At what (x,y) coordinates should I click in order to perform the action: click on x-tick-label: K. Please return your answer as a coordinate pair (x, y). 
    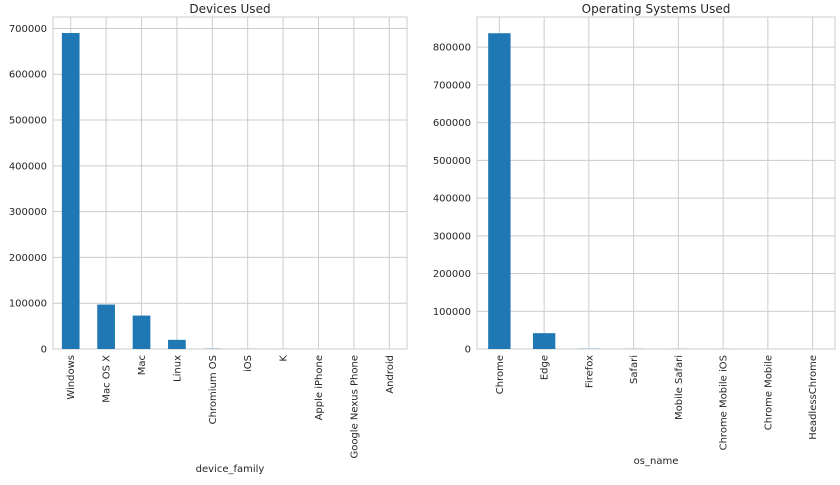
    Looking at the image, I should click on (284, 358).